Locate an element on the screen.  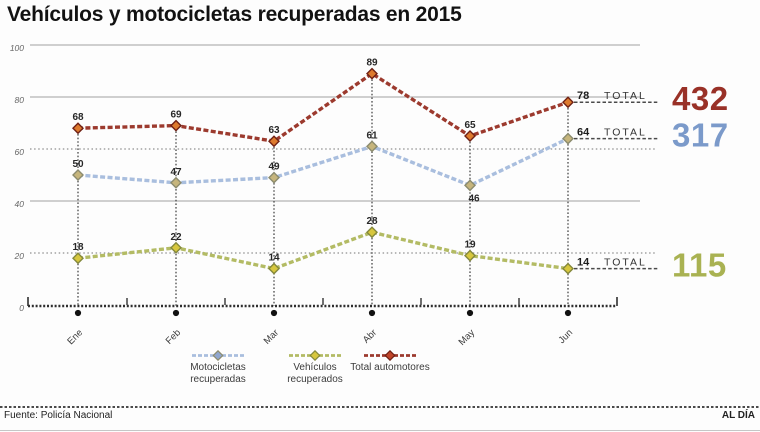
vehiculos-total-value: 115 is located at coordinates (699, 265).